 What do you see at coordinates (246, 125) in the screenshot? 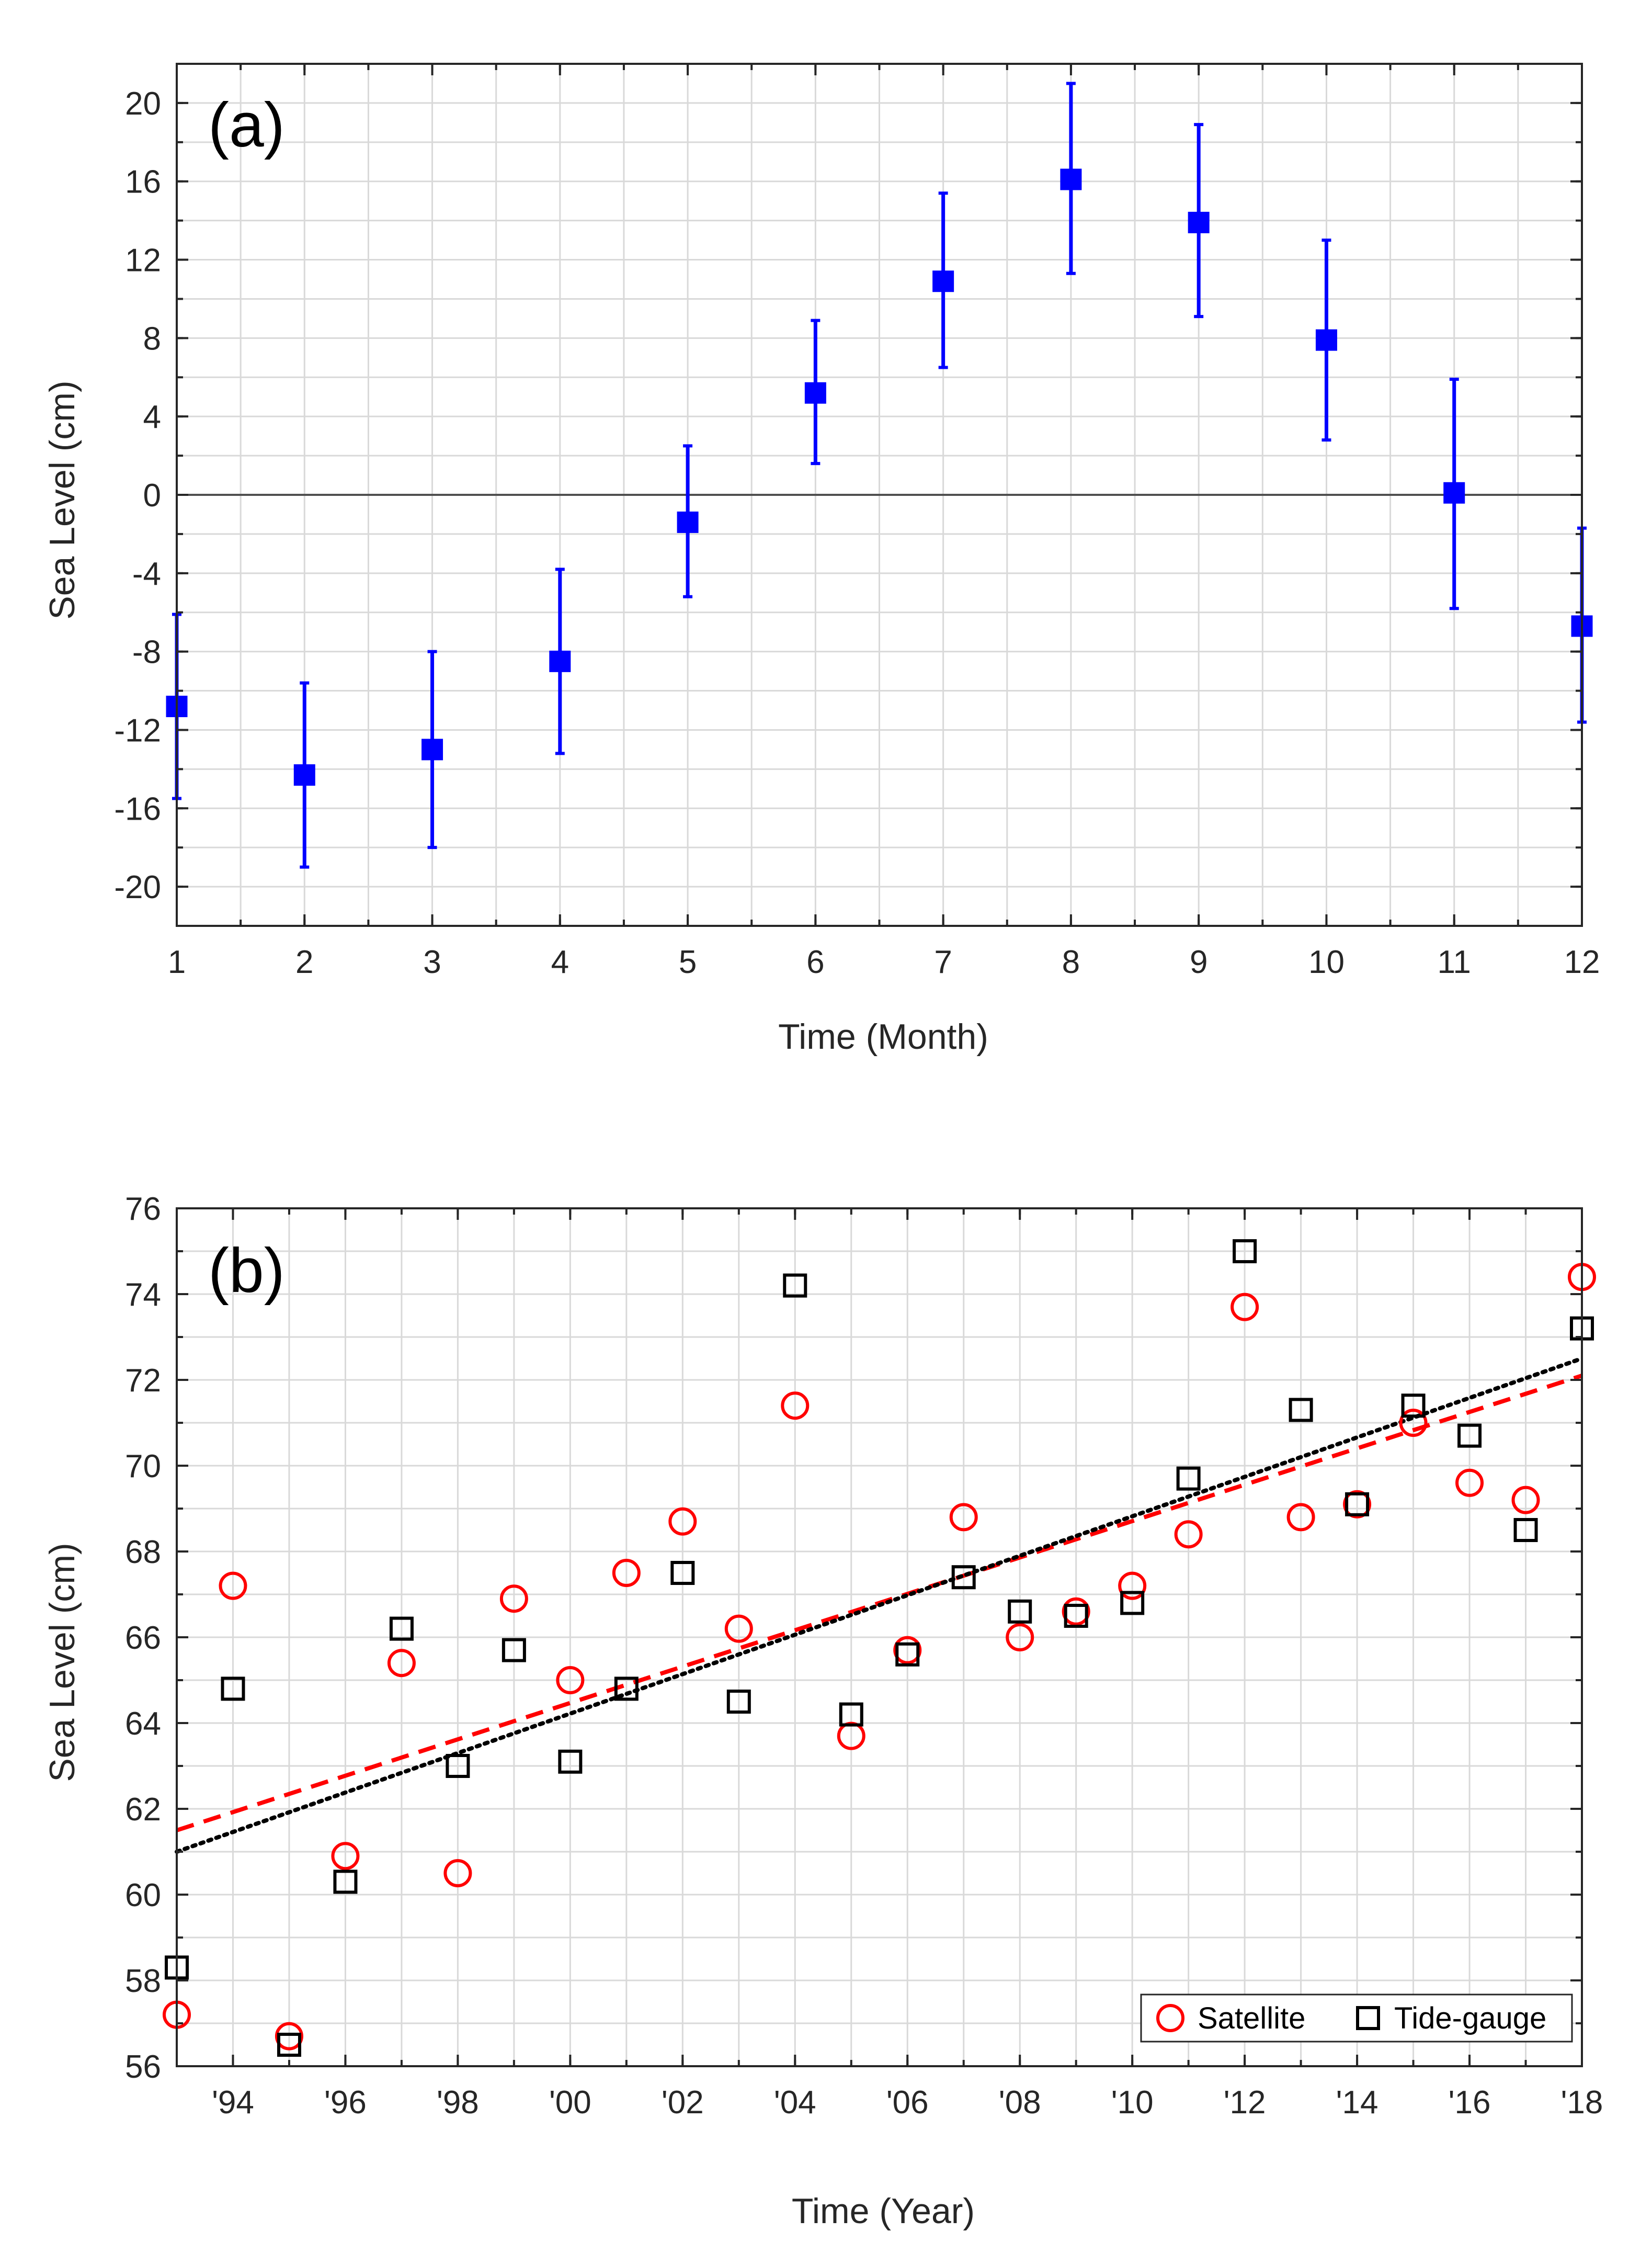
I see `panel-a-label: (a)` at bounding box center [246, 125].